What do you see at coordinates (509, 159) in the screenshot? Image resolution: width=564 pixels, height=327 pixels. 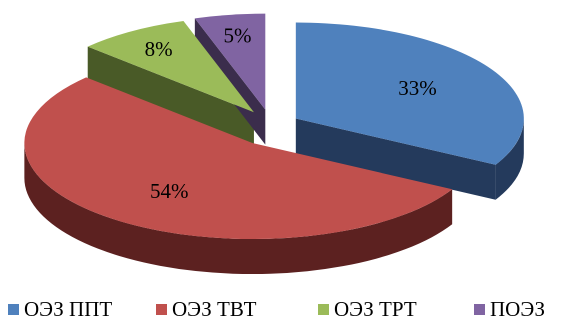 I see `slice-side-оэз-ппт` at bounding box center [509, 159].